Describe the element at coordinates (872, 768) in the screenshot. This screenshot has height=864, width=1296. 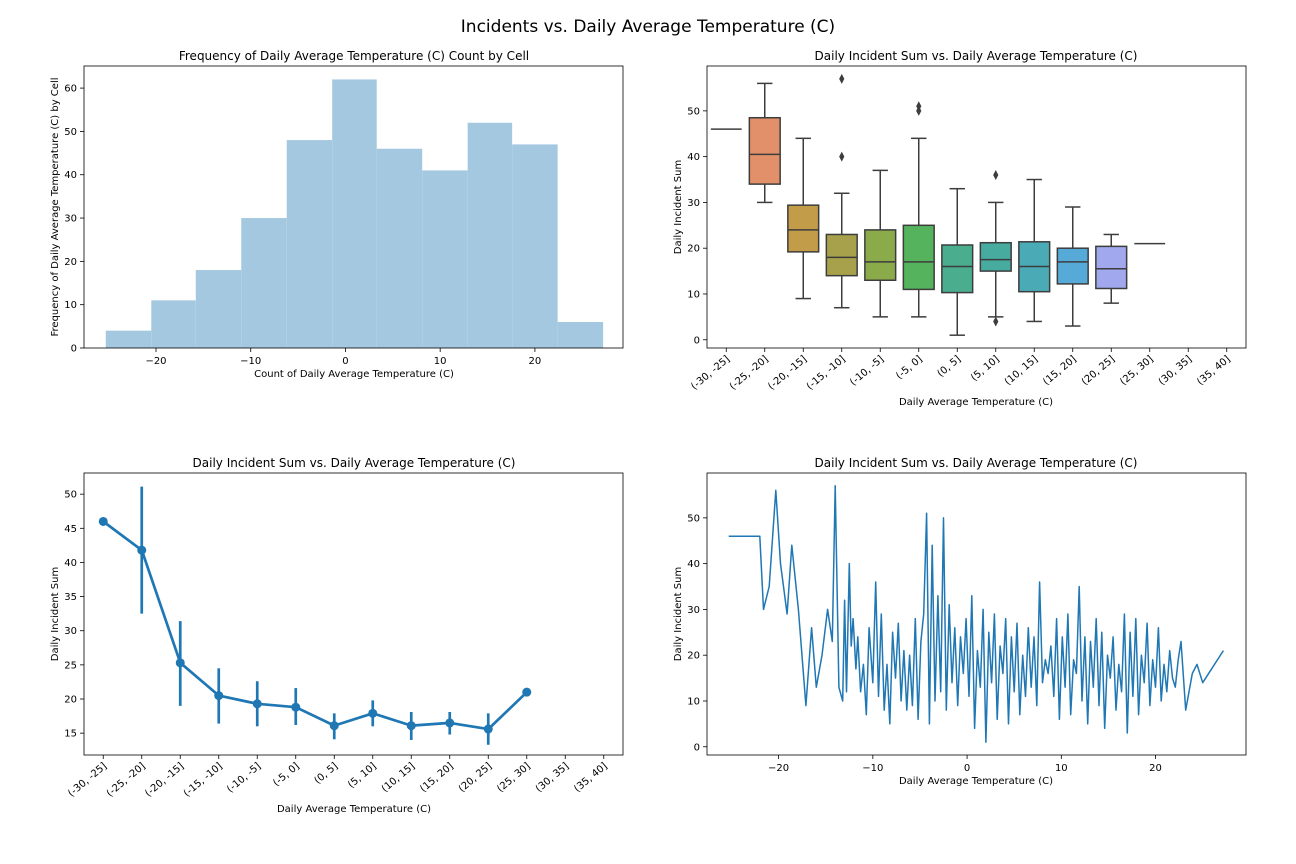
I see `lineplot-xtick-label: −10` at that location.